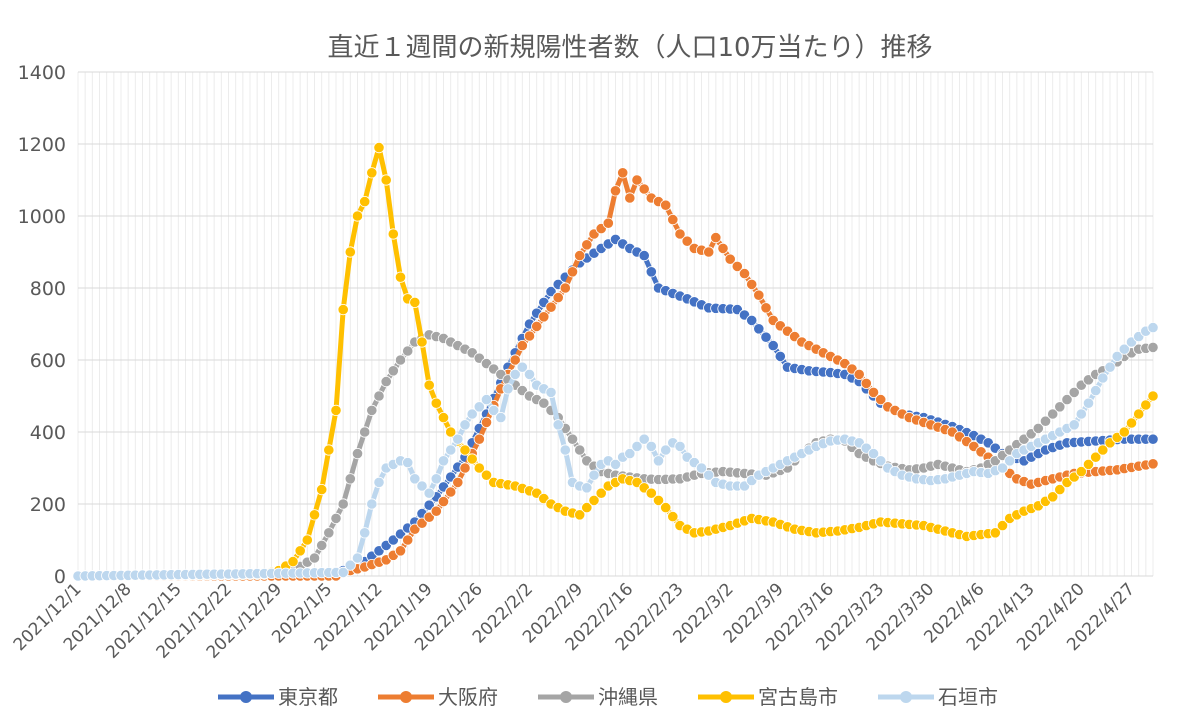  What do you see at coordinates (308, 697) in the screenshot?
I see `legend-label: 東京都` at bounding box center [308, 697].